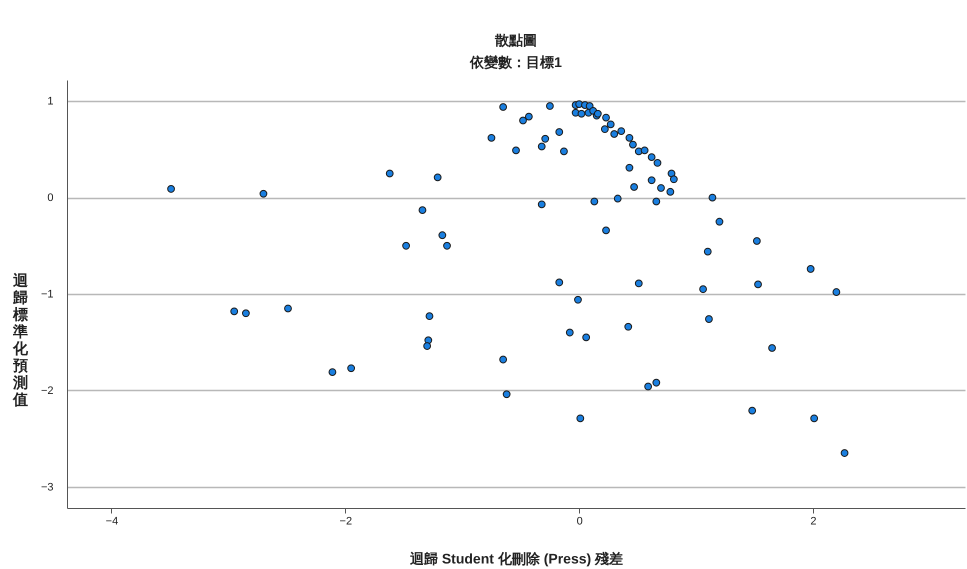 The image size is (967, 569). Describe the element at coordinates (47, 294) in the screenshot. I see `y-tick-label: −1` at that location.